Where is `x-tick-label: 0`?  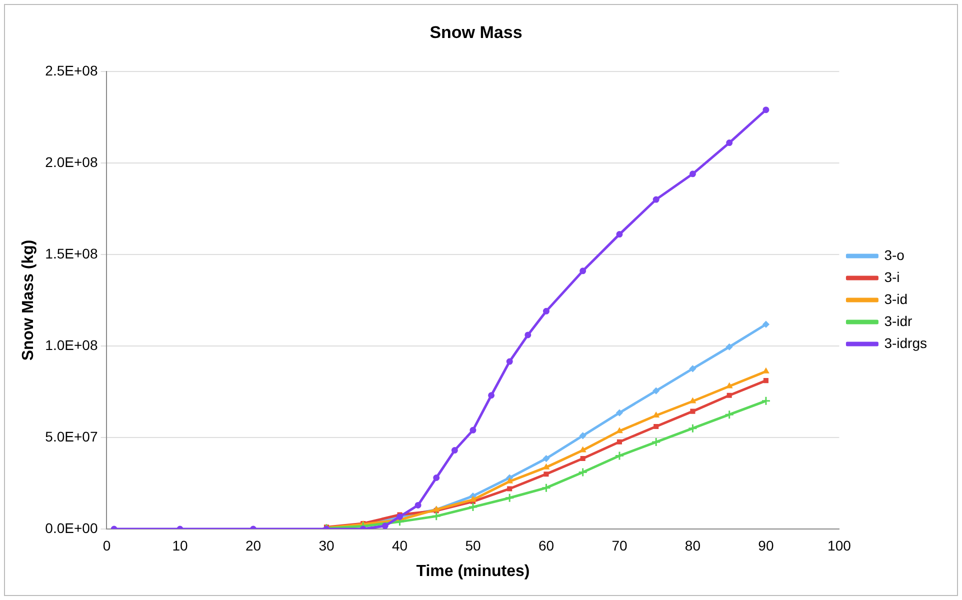 x-tick-label: 0 is located at coordinates (106, 545).